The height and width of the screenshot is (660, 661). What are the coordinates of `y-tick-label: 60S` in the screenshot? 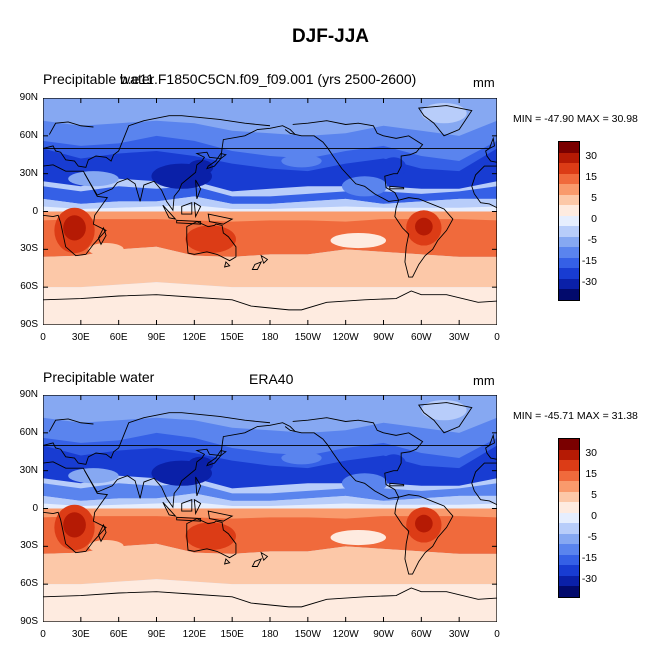 It's located at (29, 287).